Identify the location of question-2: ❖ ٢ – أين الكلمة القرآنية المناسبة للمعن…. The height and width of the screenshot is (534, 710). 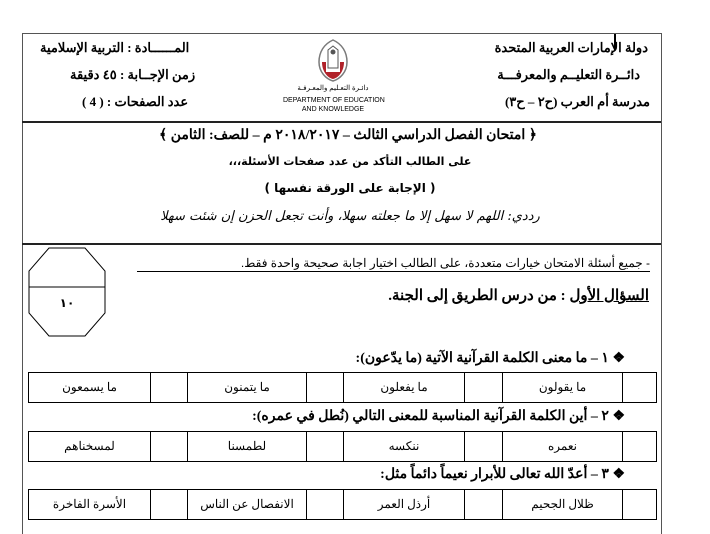
(438, 416).